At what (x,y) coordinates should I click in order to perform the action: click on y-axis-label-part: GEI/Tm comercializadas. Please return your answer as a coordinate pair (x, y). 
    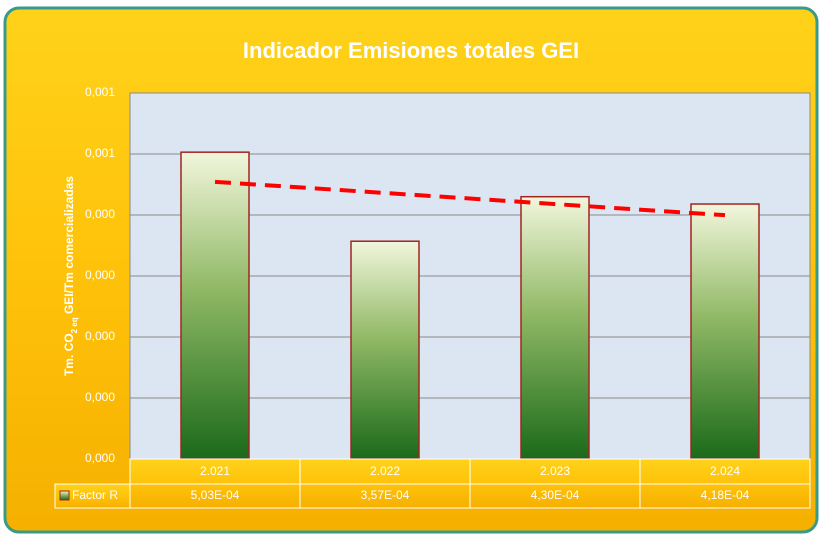
    Looking at the image, I should click on (69, 247).